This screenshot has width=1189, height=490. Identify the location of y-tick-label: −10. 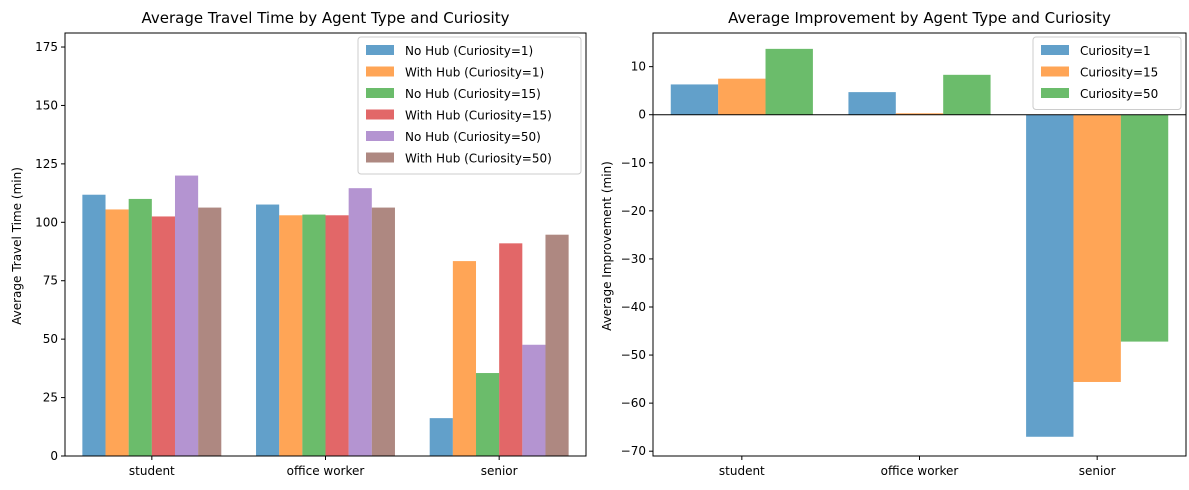
(633, 163).